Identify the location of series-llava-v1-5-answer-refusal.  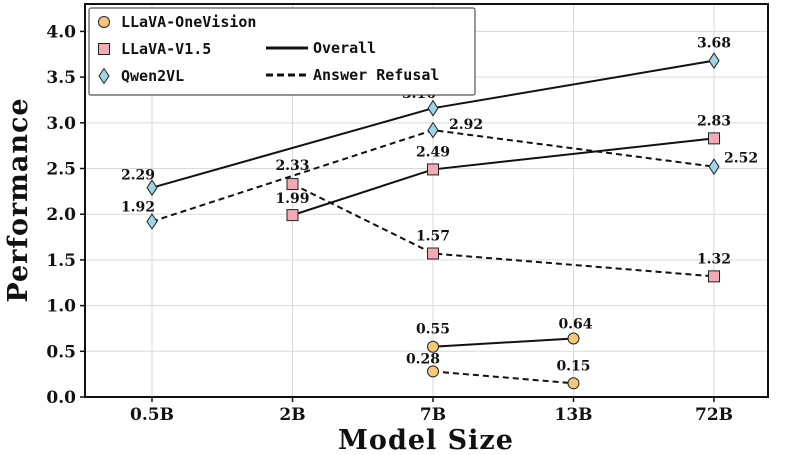
(503, 230).